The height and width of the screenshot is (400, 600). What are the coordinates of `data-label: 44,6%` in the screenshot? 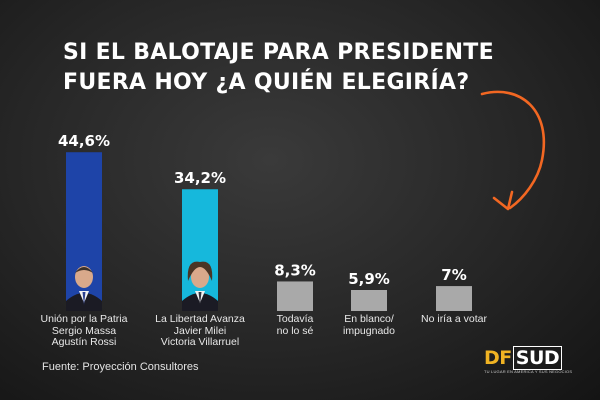 It's located at (84, 141).